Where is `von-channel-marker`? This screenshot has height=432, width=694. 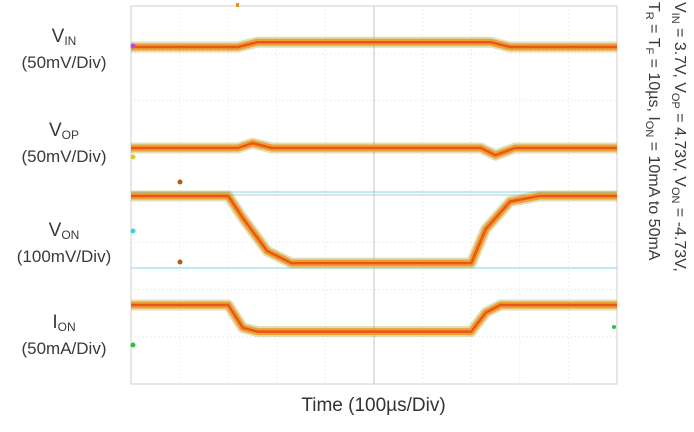
von-channel-marker is located at coordinates (133, 231).